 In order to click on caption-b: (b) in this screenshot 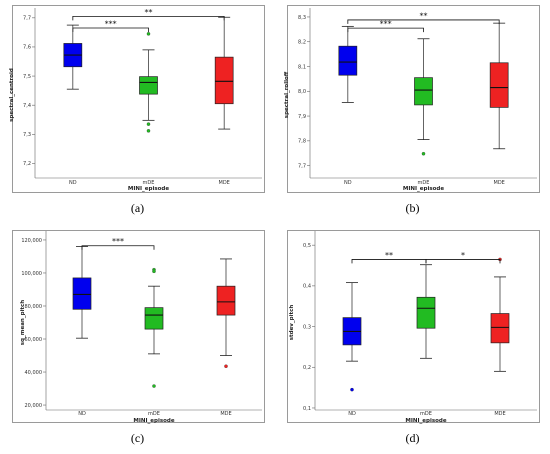, I will do `click(412, 208)`.